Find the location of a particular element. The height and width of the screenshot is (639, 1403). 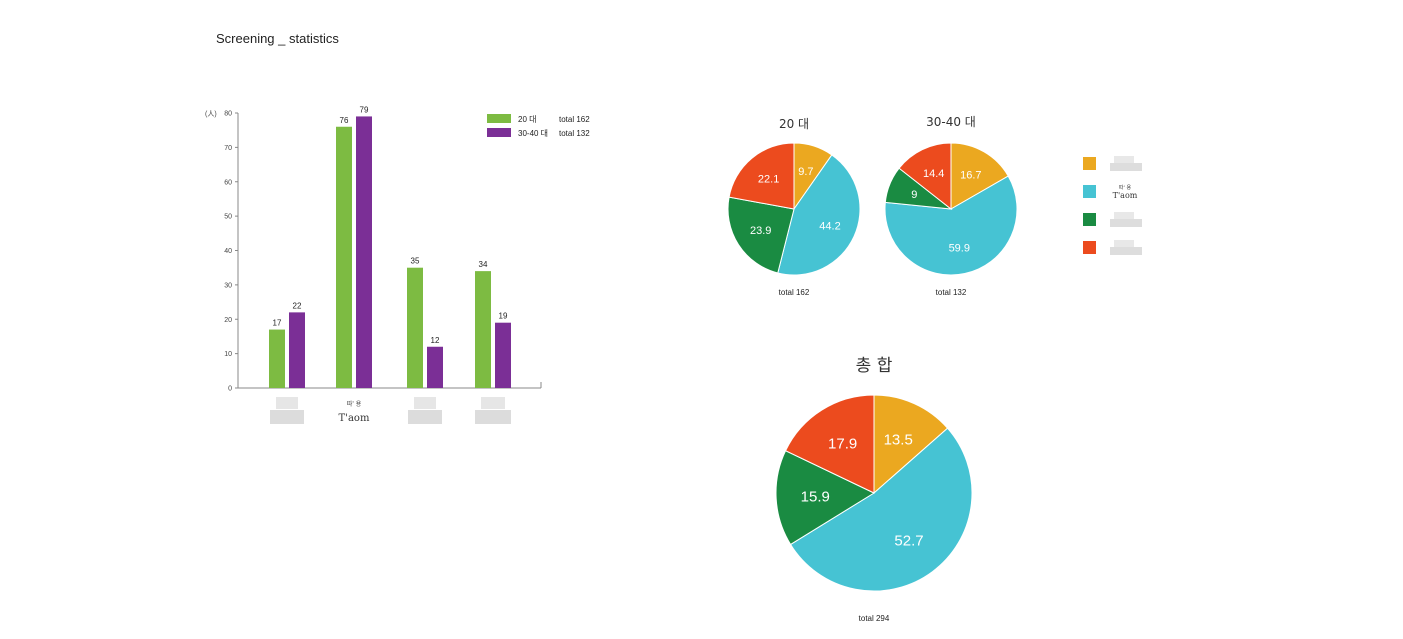

pie-slice-label: 15.9 is located at coordinates (815, 496).